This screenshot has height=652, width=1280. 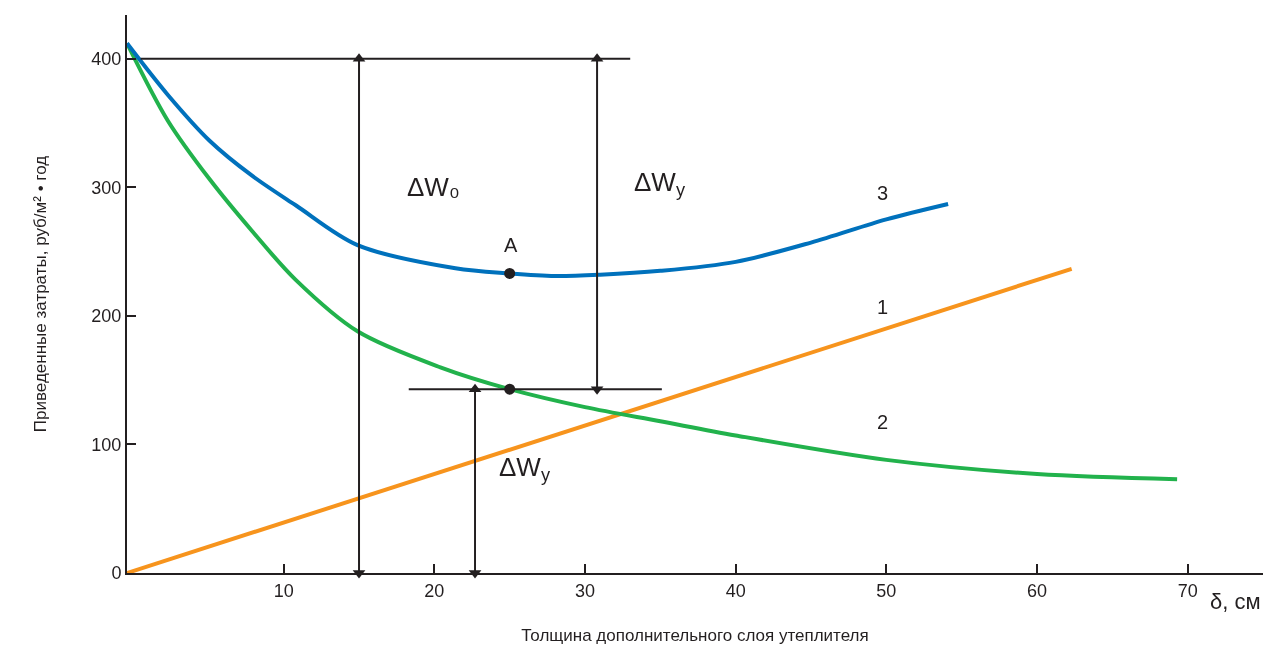 I want to click on annotation: A, so click(x=511, y=245).